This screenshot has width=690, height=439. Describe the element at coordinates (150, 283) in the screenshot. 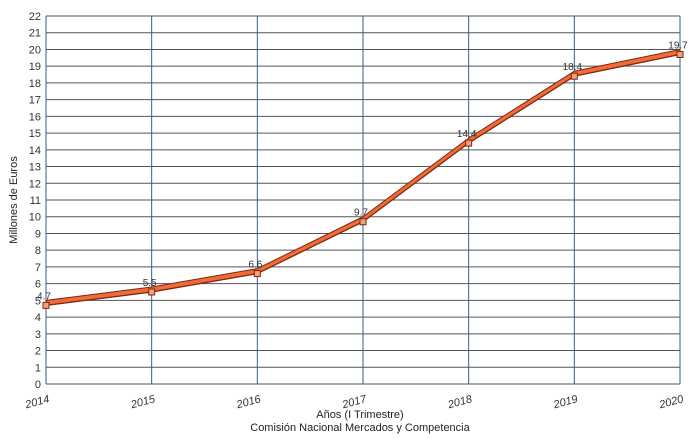

I see `data-label: 5.5` at that location.